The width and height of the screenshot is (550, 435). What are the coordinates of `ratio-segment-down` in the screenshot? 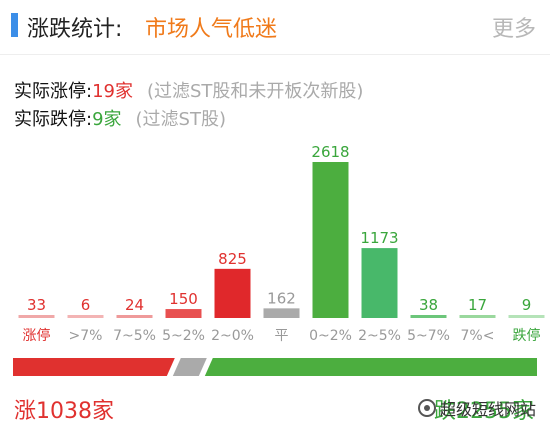 It's located at (371, 367).